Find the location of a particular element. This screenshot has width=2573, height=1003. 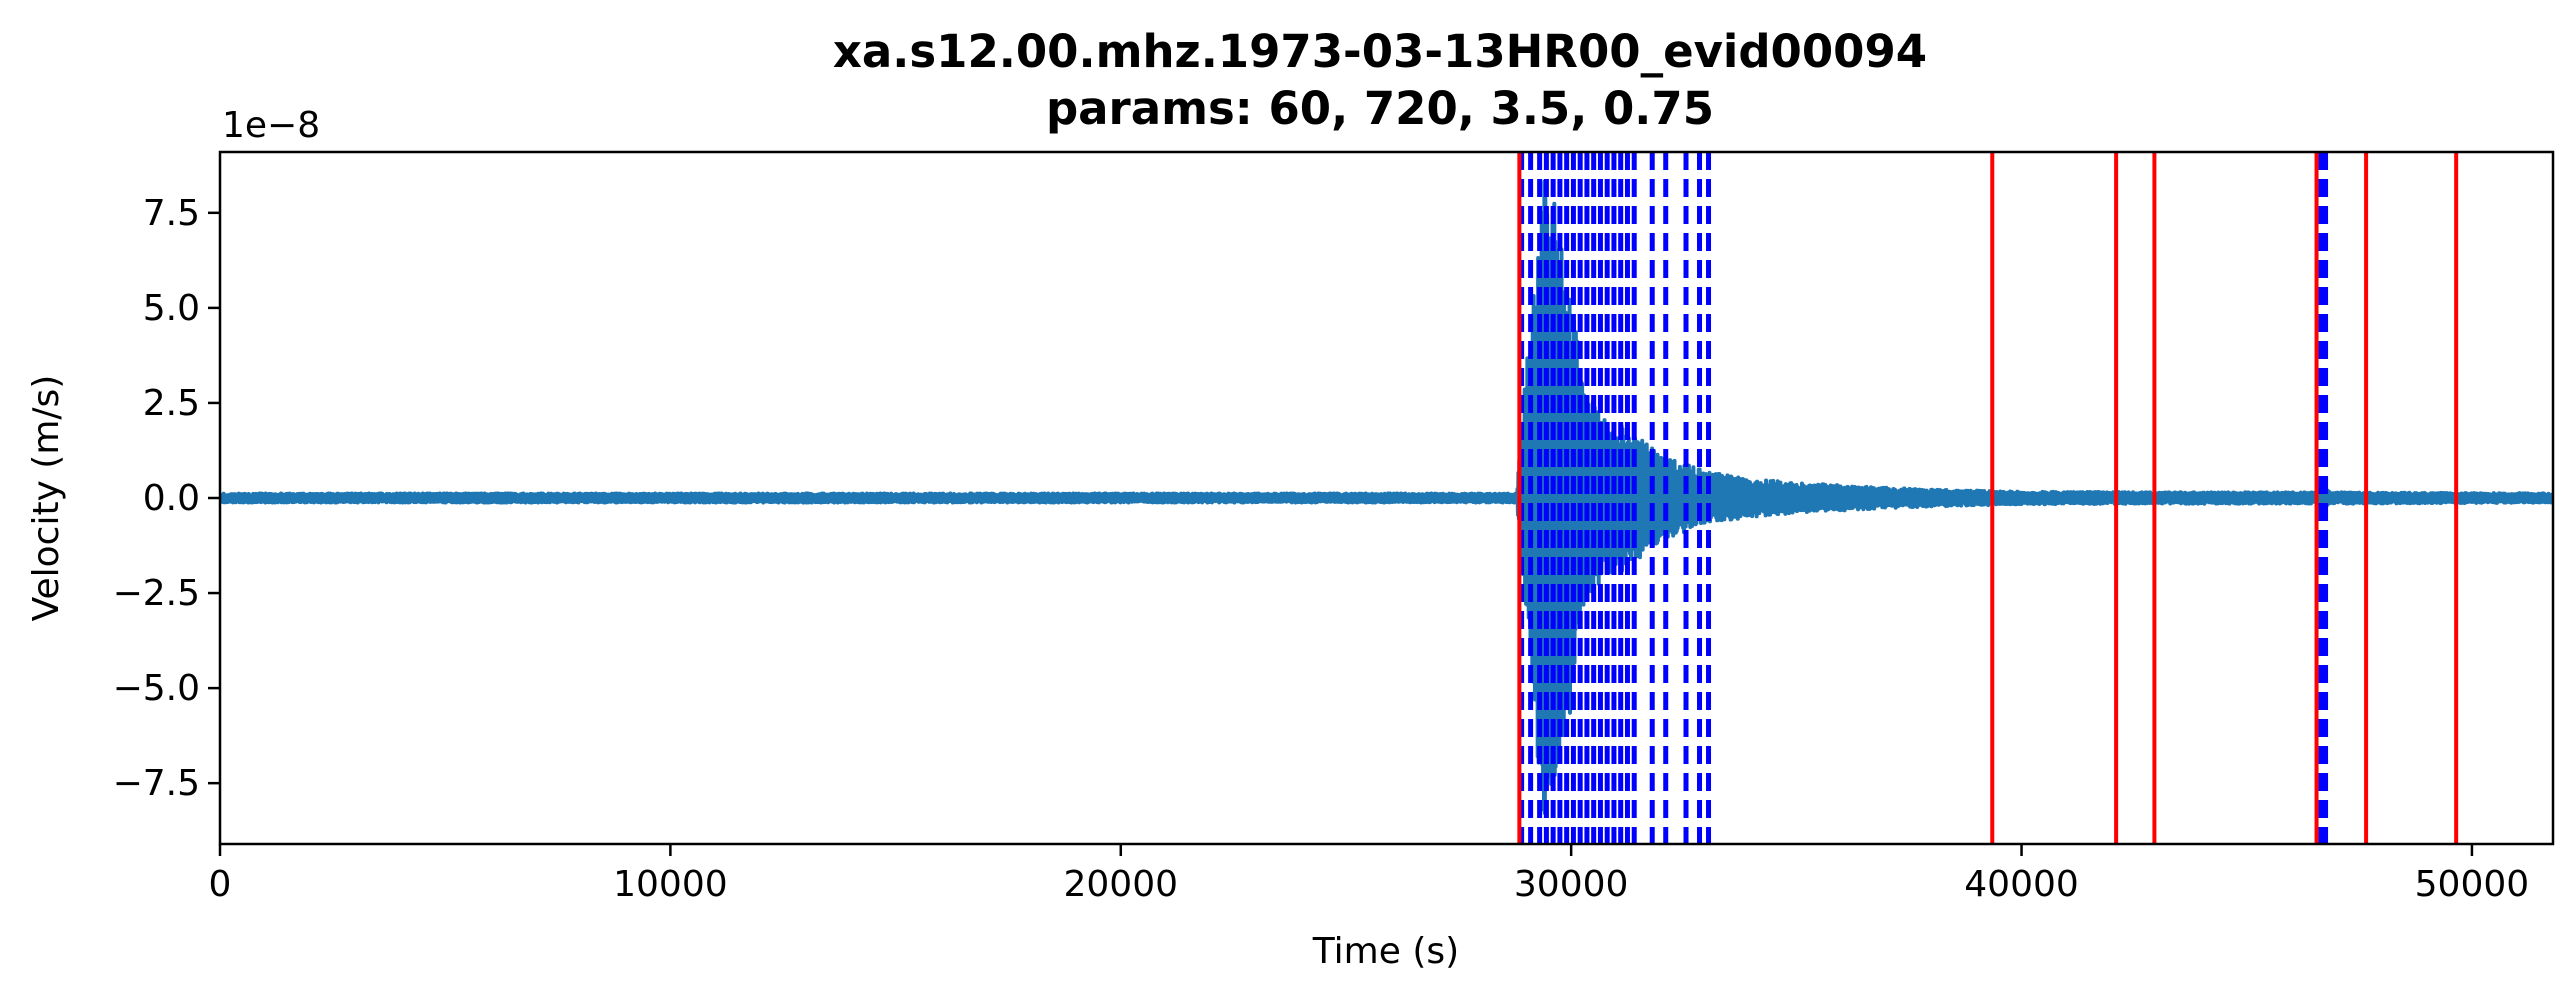

y-axis: −7.5 −5.0 −2.5 0.0 2.5 5.0 7.5 is located at coordinates (166, 498).